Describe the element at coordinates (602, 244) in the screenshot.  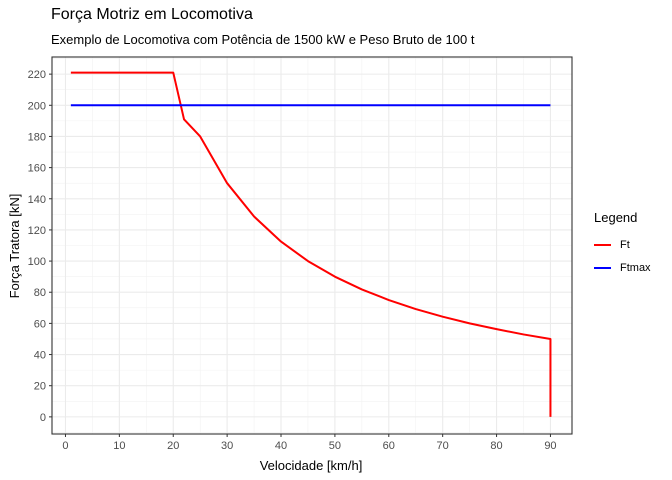
I see `legend-key-ft` at that location.